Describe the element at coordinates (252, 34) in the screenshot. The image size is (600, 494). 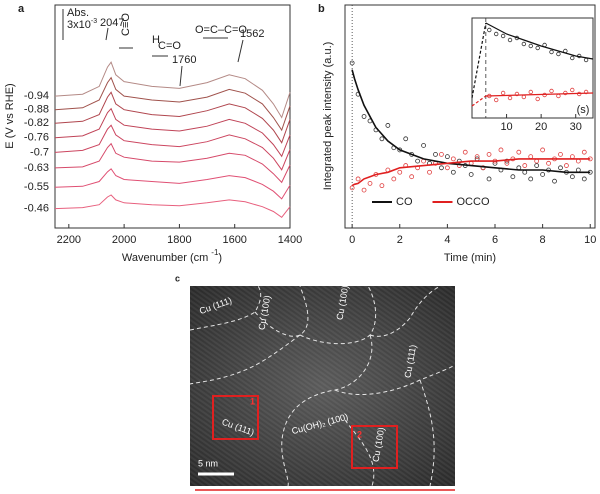
I see `peak-label: 1562` at that location.